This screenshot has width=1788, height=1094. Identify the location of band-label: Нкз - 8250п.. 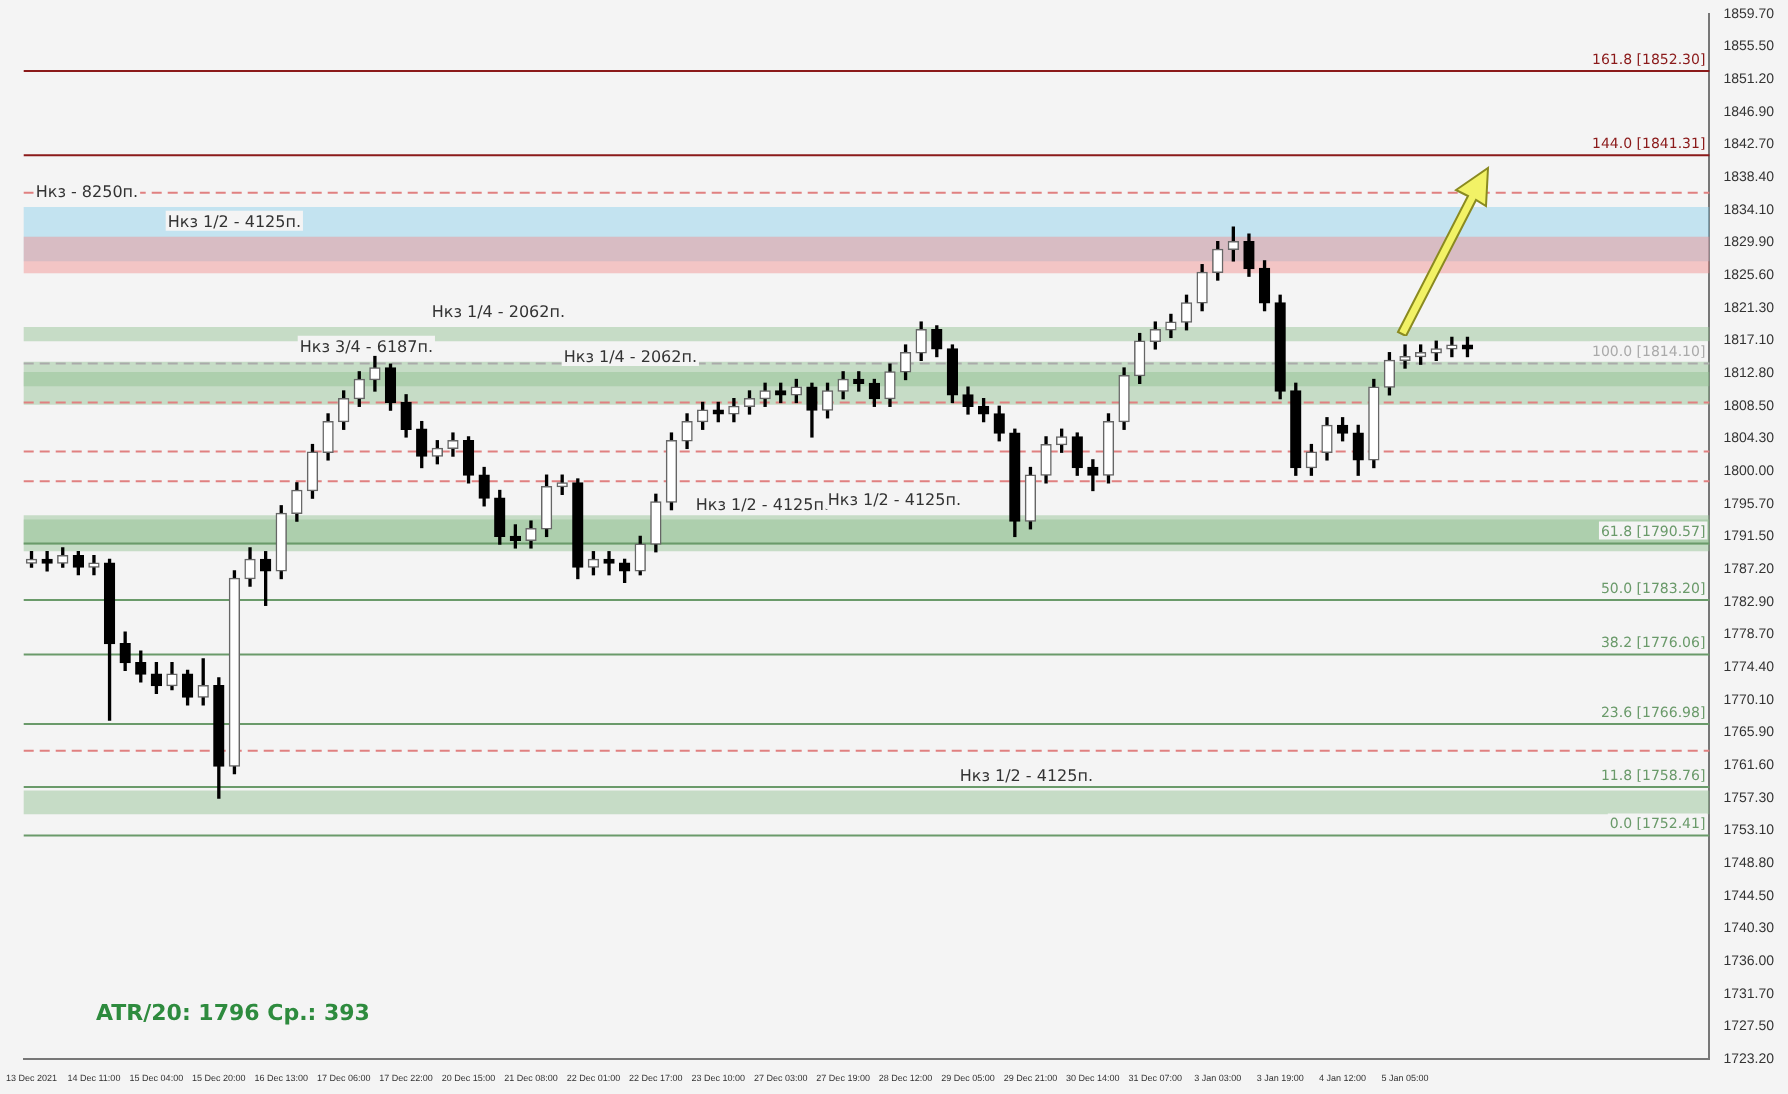
(87, 192).